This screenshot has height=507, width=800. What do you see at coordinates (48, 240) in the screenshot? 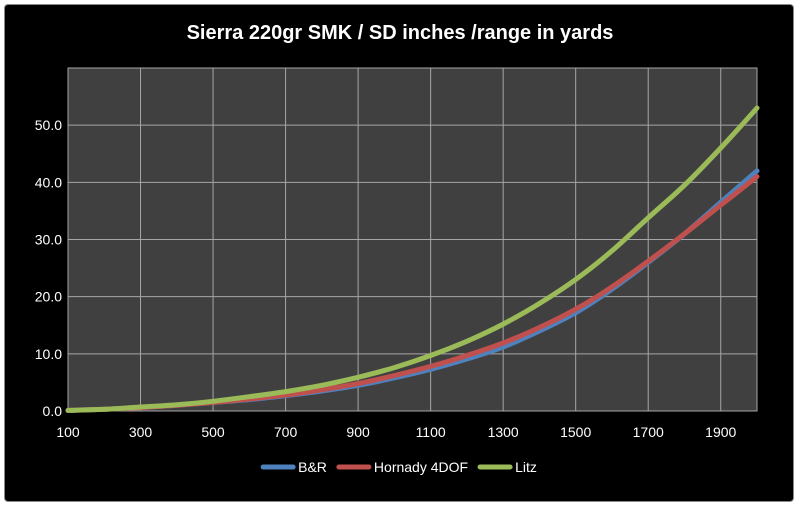
I see `y-tick-label: 30.0` at bounding box center [48, 240].